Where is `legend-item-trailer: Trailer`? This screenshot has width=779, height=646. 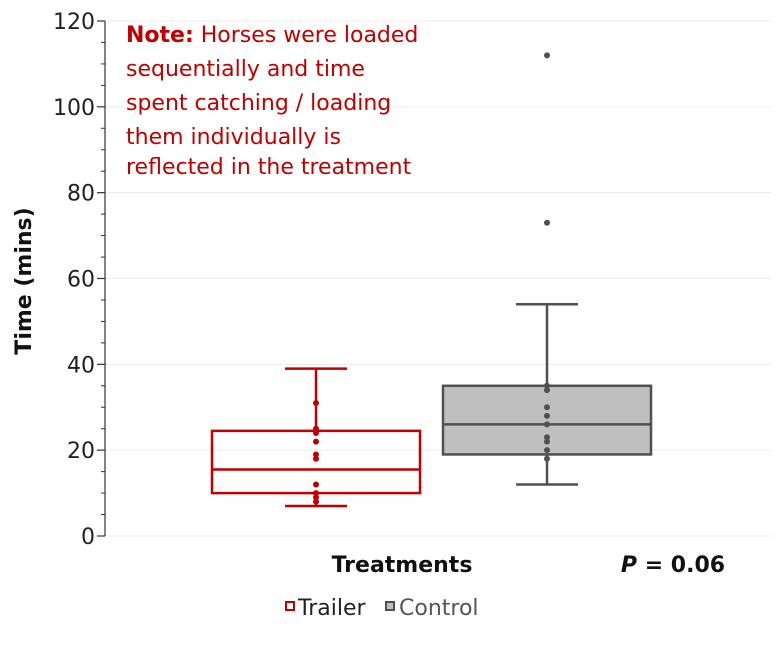 legend-item-trailer: Trailer is located at coordinates (325, 608).